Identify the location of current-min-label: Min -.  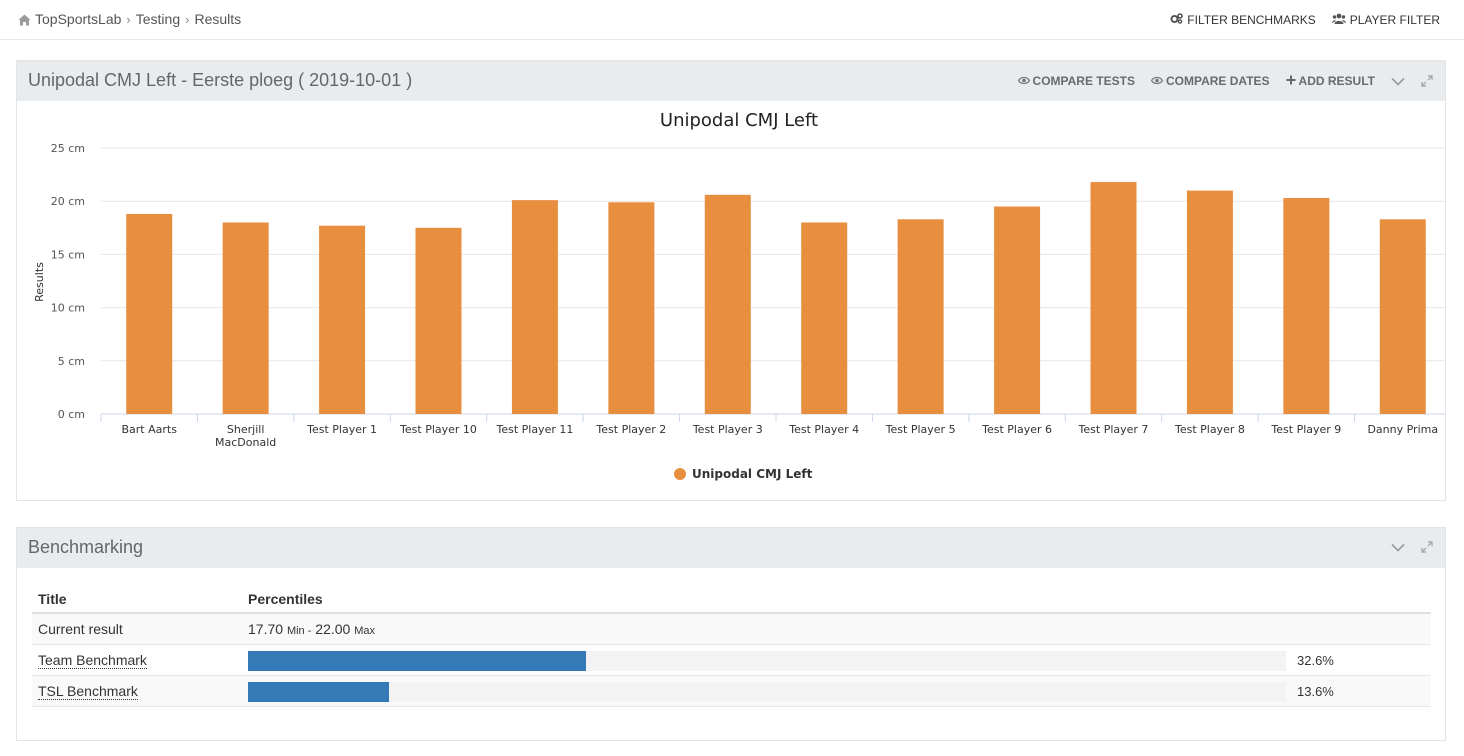
(299, 631).